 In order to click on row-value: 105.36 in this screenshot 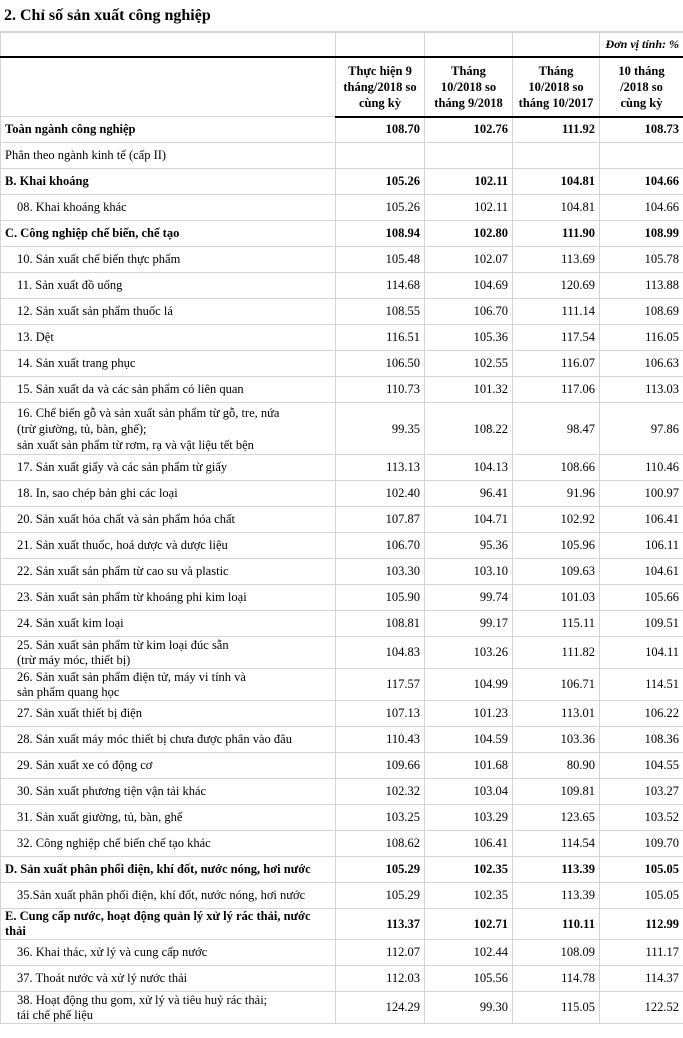, I will do `click(468, 337)`.